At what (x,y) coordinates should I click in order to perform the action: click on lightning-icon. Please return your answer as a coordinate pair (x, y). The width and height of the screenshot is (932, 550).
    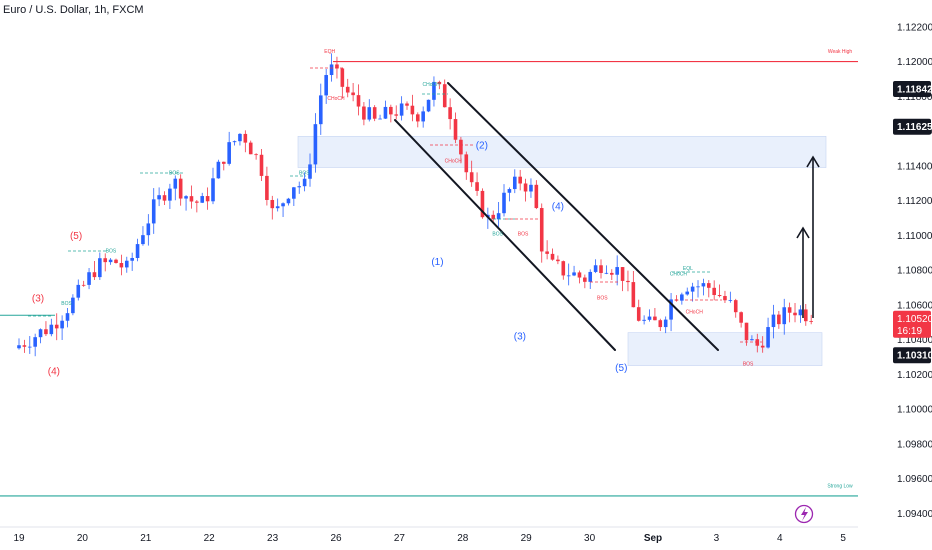
    Looking at the image, I should click on (804, 514).